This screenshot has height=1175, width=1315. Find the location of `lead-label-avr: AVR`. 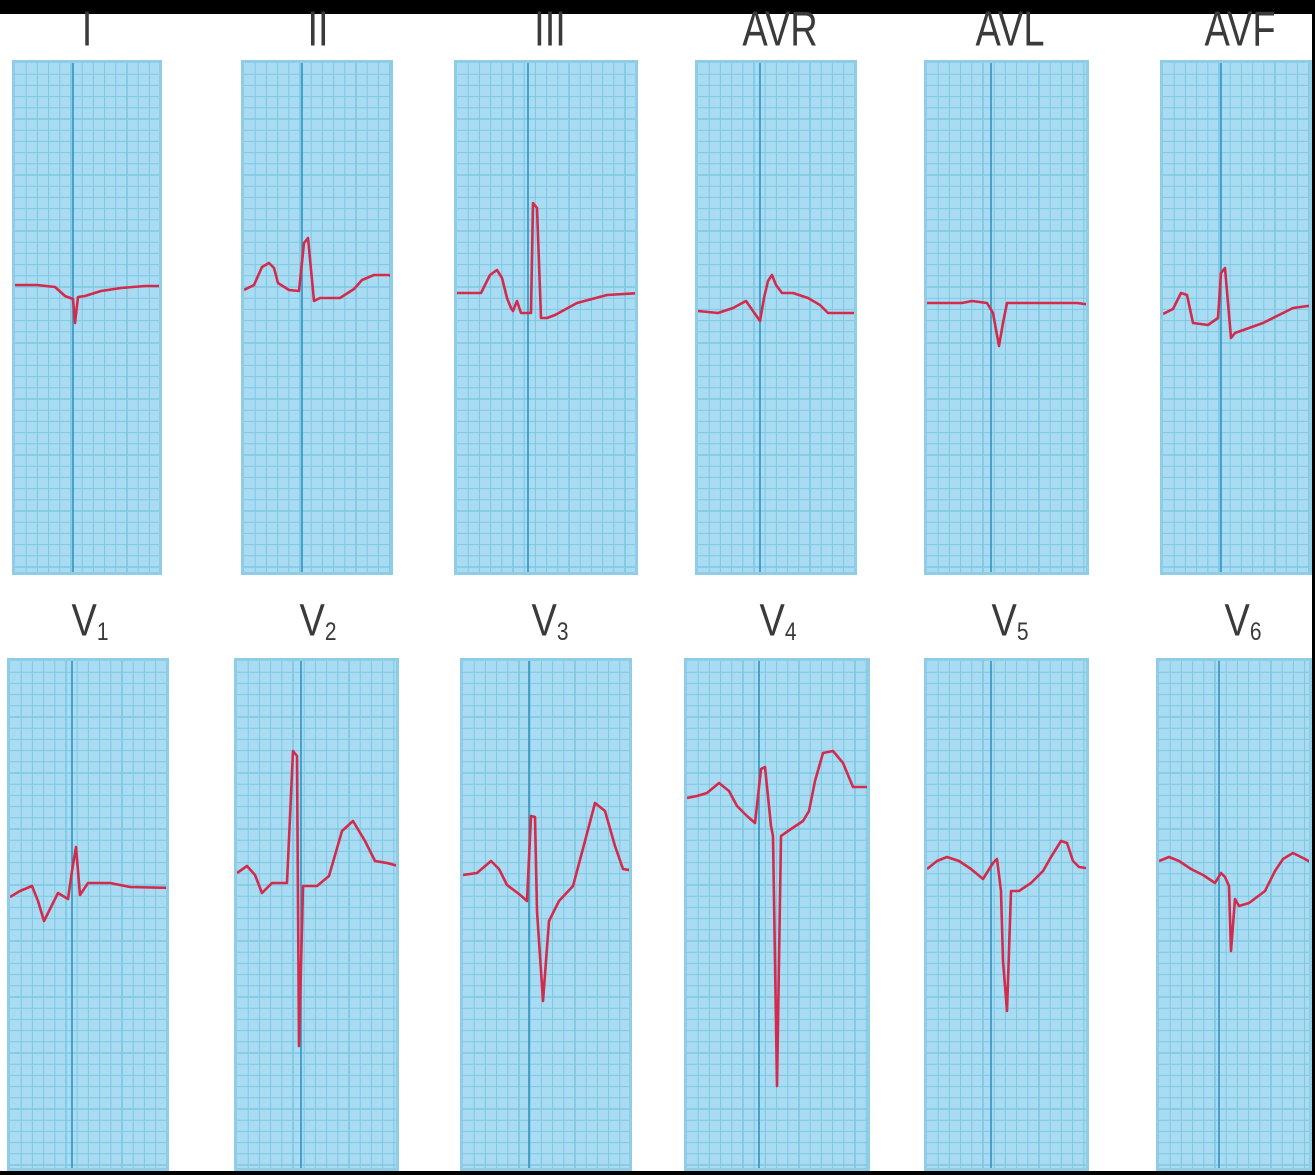

lead-label-avr: AVR is located at coordinates (780, 30).